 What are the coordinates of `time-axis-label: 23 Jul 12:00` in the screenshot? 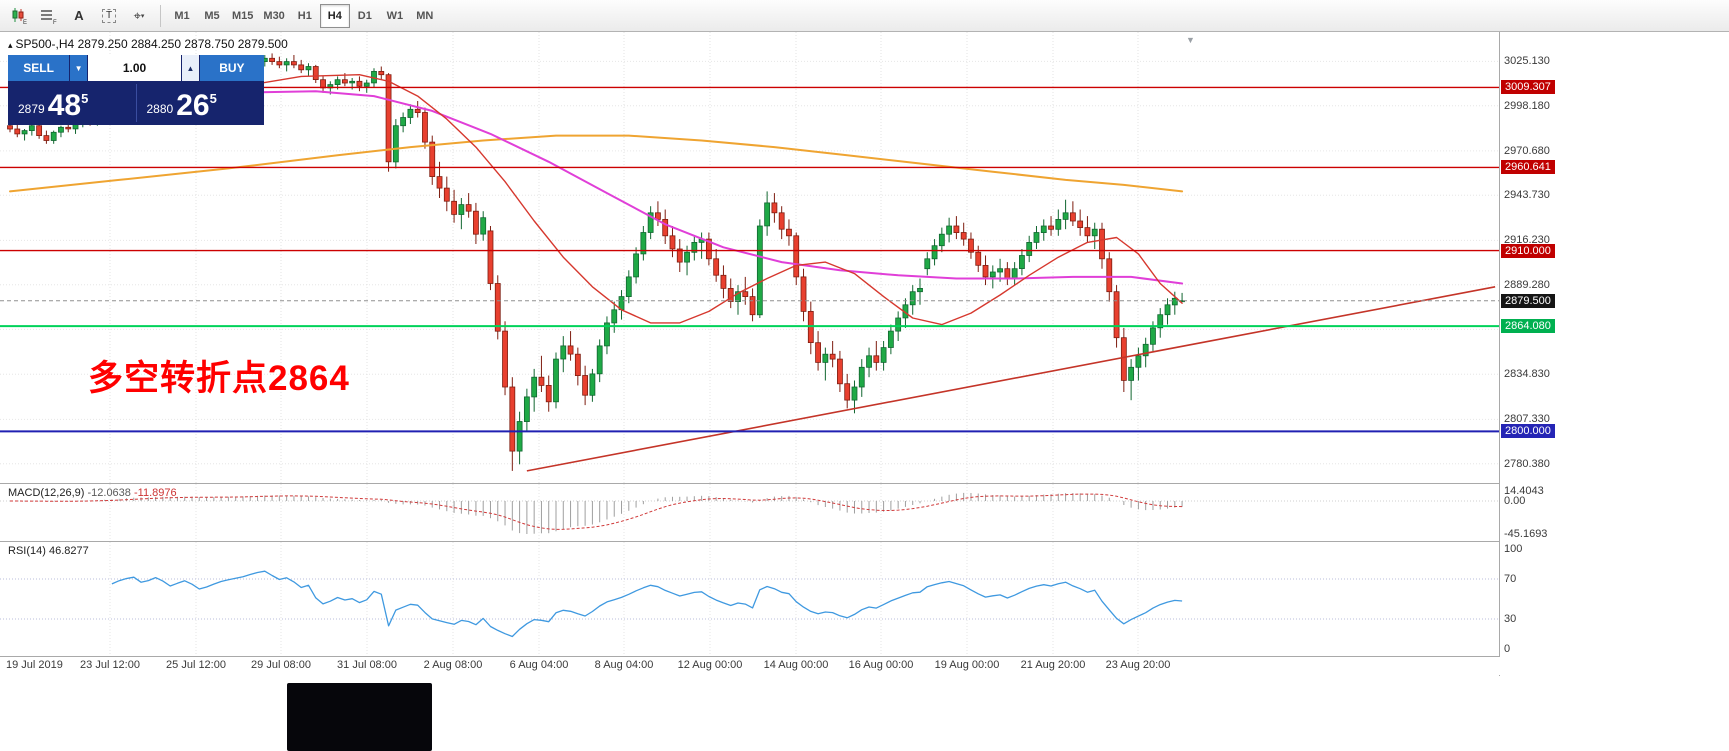 It's located at (110, 665).